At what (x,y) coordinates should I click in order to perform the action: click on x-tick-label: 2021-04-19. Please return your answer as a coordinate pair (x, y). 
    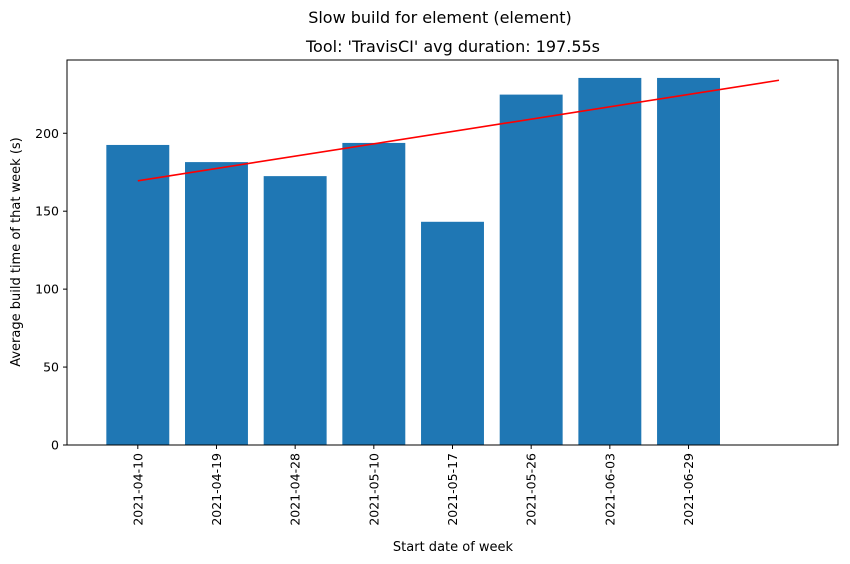
    Looking at the image, I should click on (216, 489).